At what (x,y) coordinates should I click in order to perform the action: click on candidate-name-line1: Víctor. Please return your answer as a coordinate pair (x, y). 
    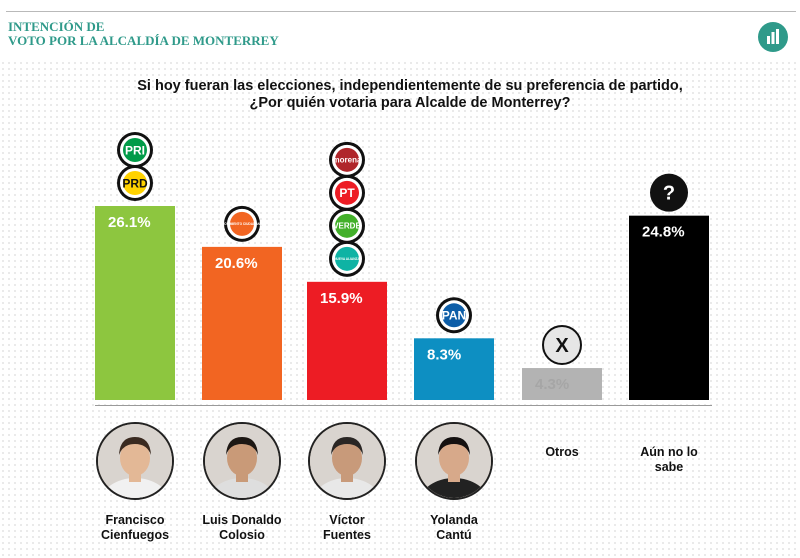
    Looking at the image, I should click on (347, 520).